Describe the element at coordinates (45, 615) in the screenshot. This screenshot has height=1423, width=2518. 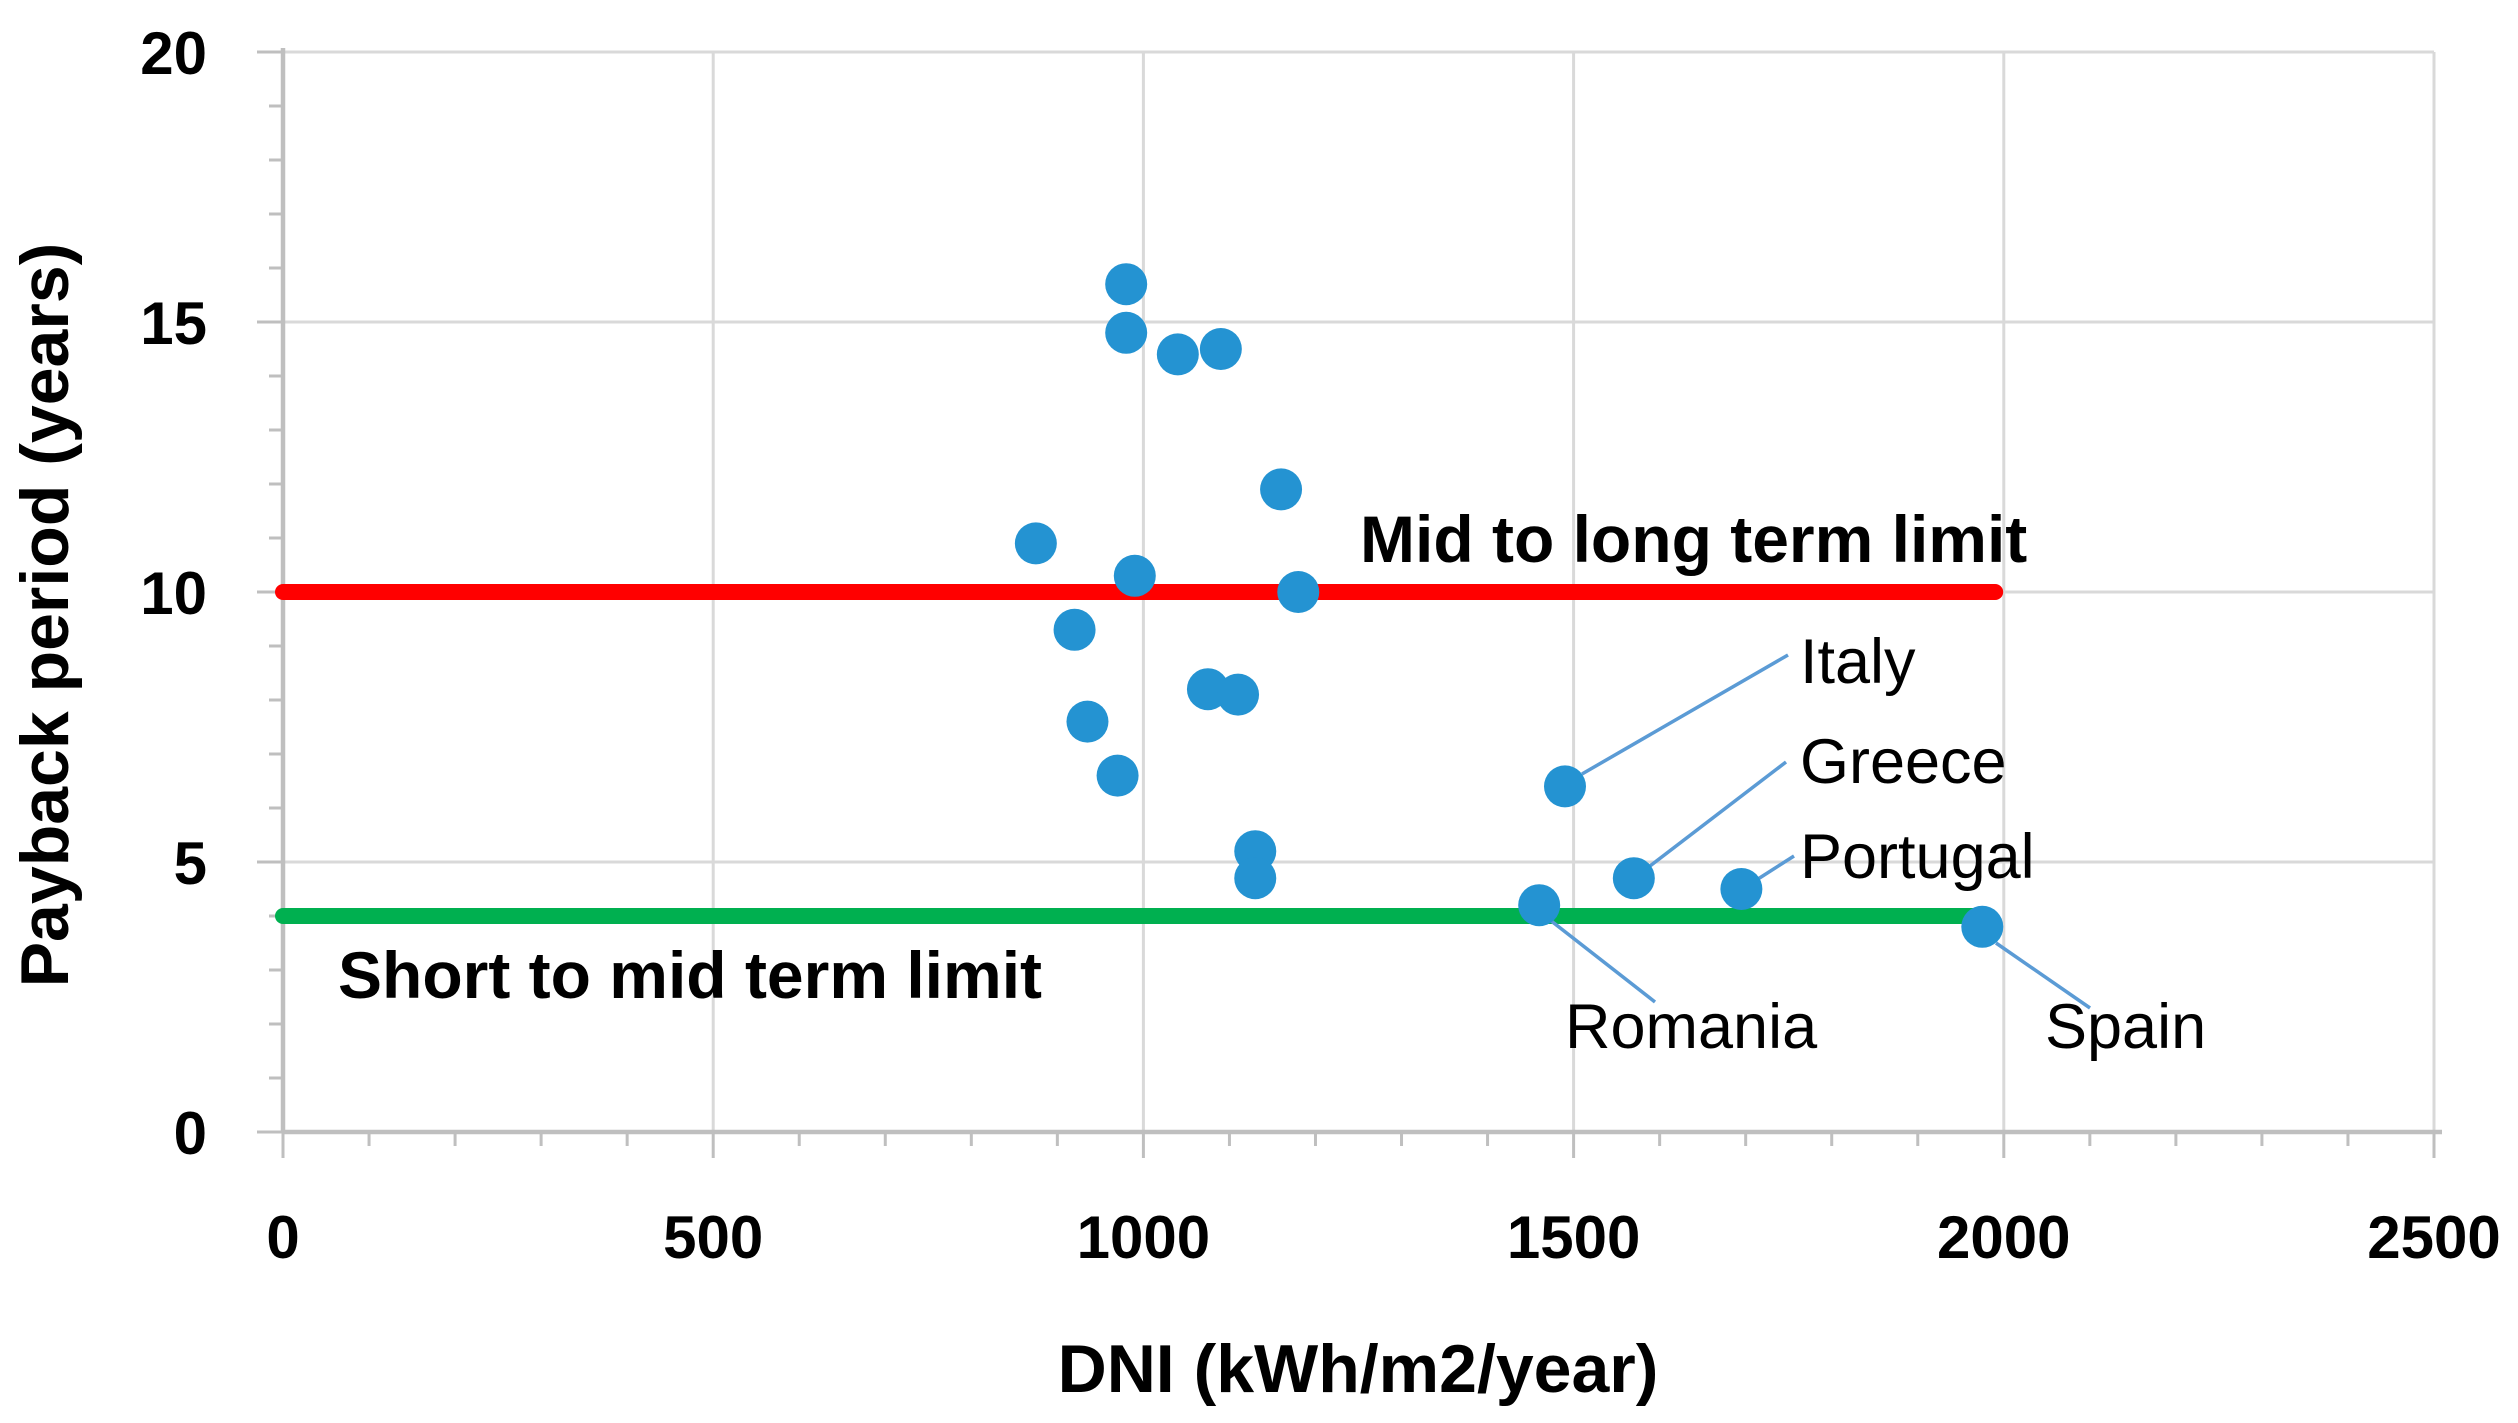
I see `y-axis-title: Payback period (years)` at that location.